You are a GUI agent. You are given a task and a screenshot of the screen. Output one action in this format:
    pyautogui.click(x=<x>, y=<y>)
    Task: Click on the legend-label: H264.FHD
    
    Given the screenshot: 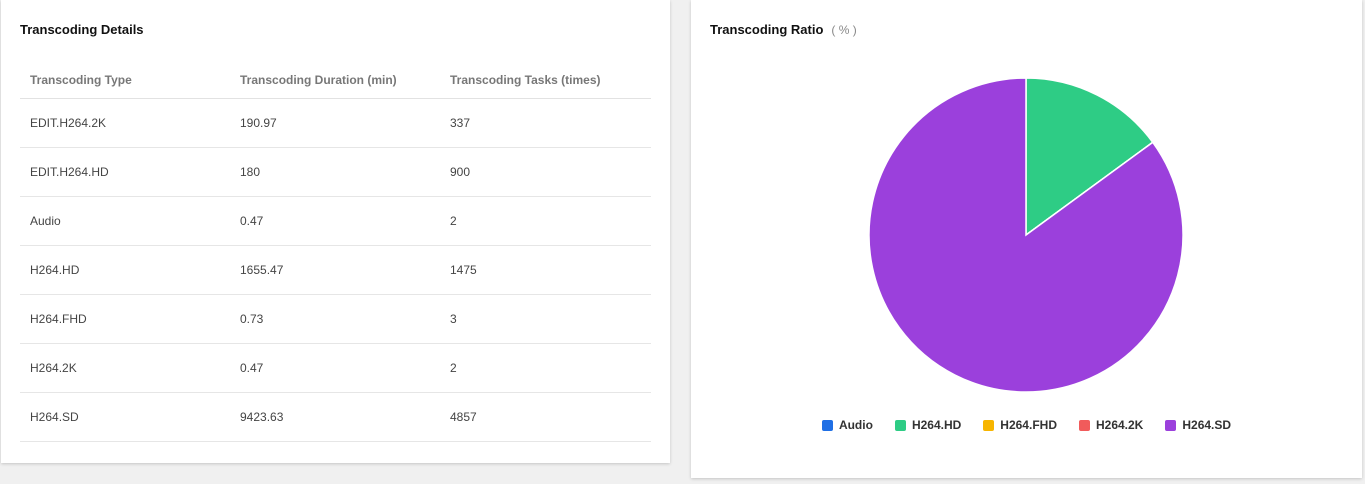 What is the action you would take?
    pyautogui.click(x=1028, y=425)
    